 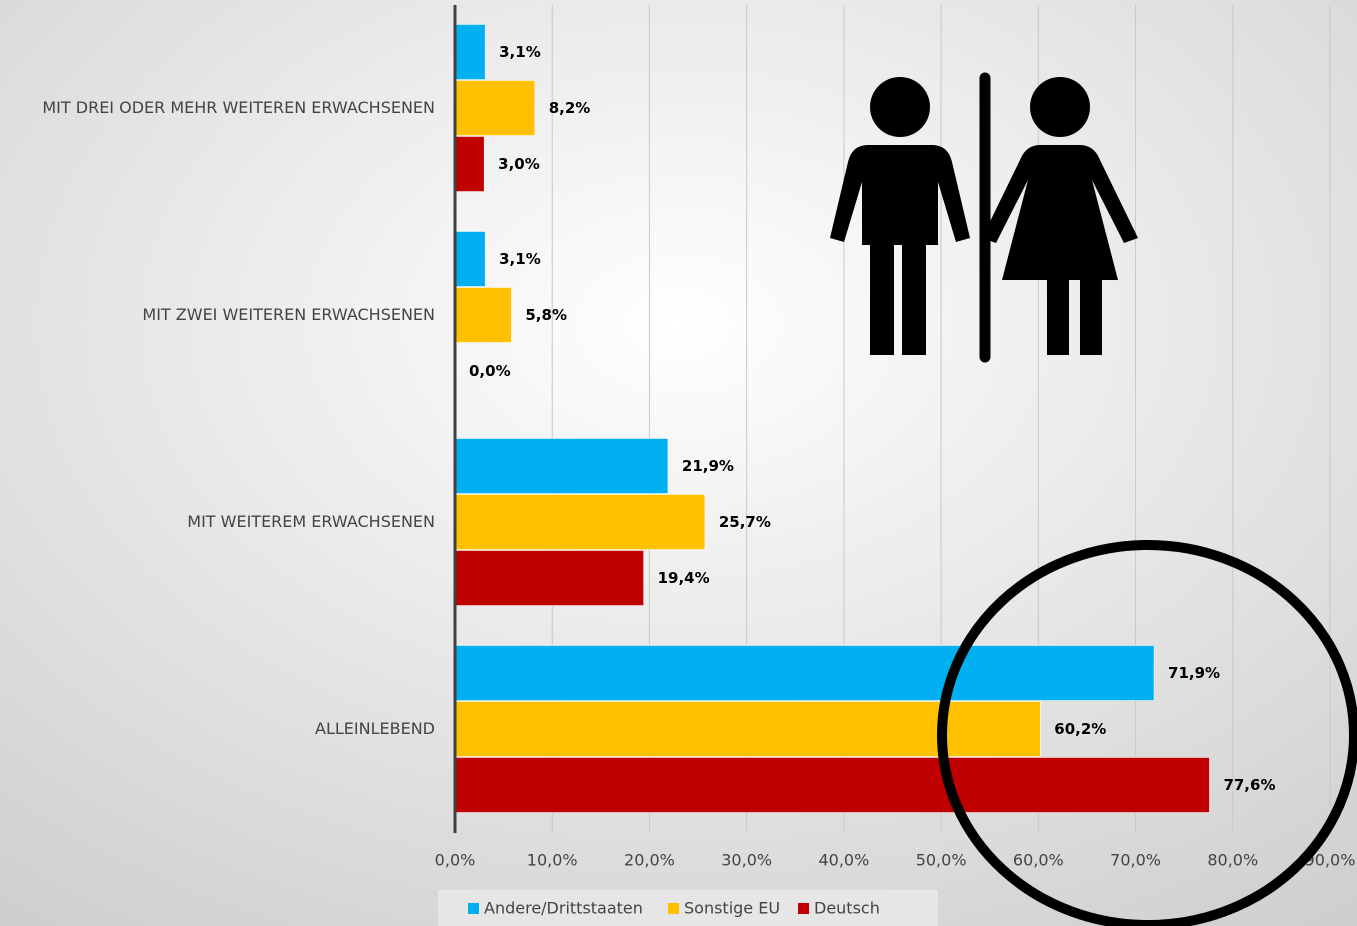 What do you see at coordinates (563, 908) in the screenshot?
I see `legend-label: Andere/Drittstaaten` at bounding box center [563, 908].